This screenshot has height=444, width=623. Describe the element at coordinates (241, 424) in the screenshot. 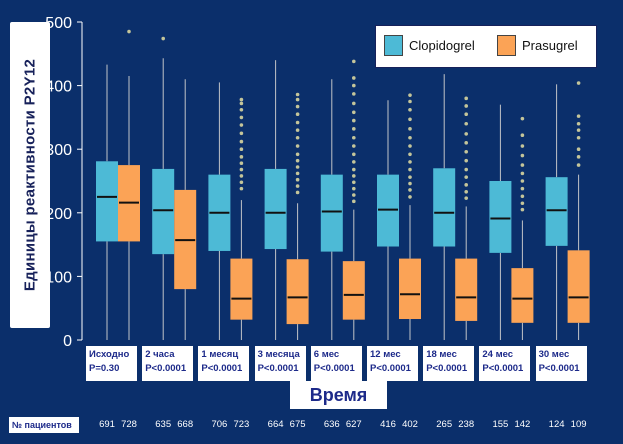

I see `patient-count-prasugrel-2: 723` at that location.